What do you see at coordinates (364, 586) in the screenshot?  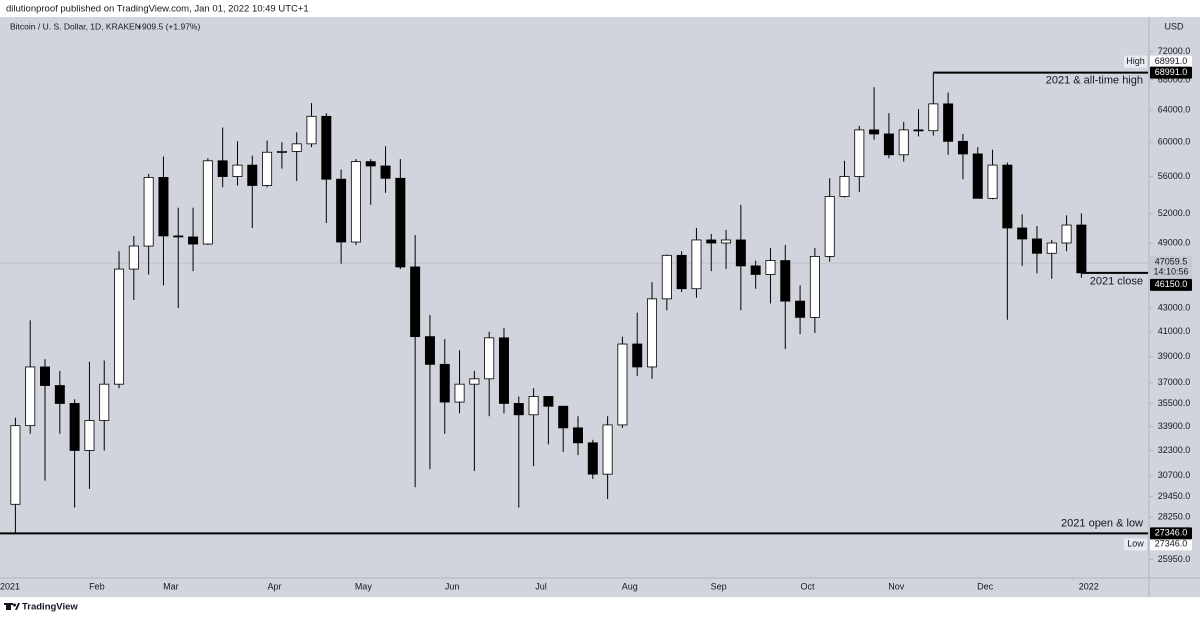 I see `x-tick-label: May` at bounding box center [364, 586].